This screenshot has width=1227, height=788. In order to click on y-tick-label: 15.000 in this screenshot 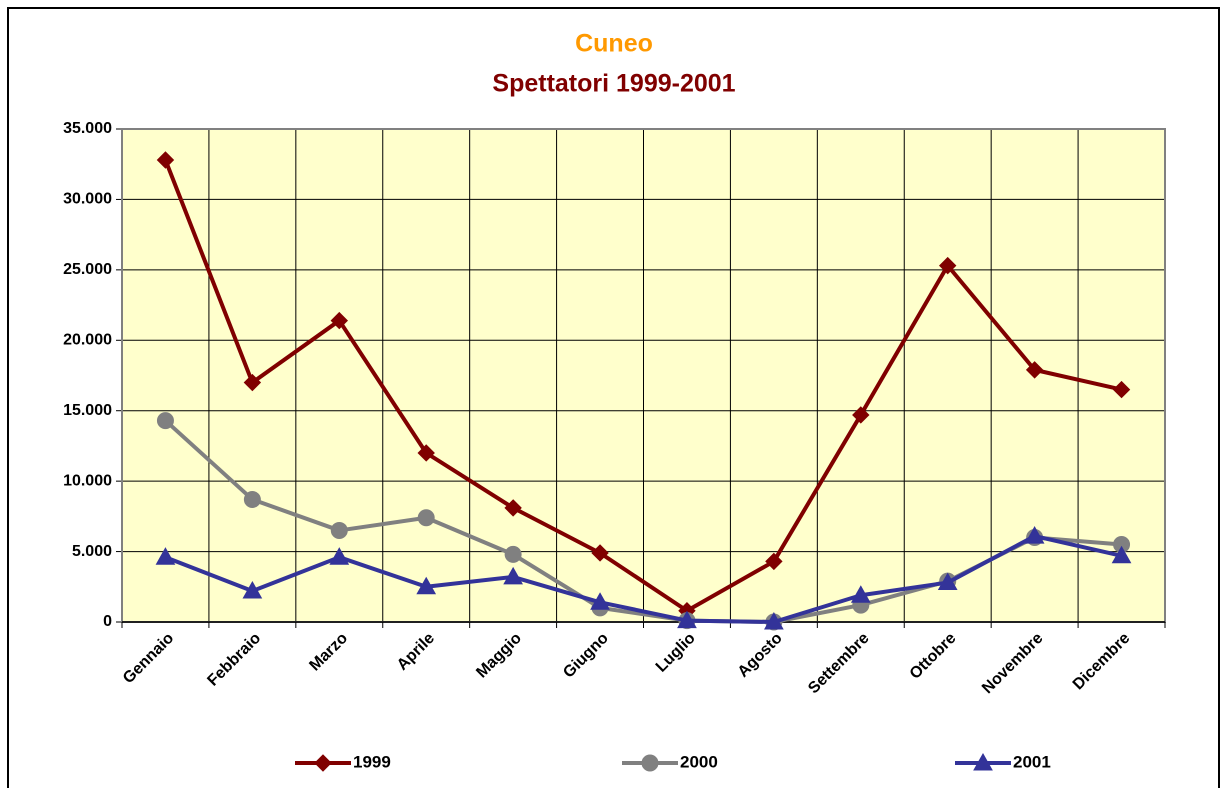, I will do `click(87, 410)`.